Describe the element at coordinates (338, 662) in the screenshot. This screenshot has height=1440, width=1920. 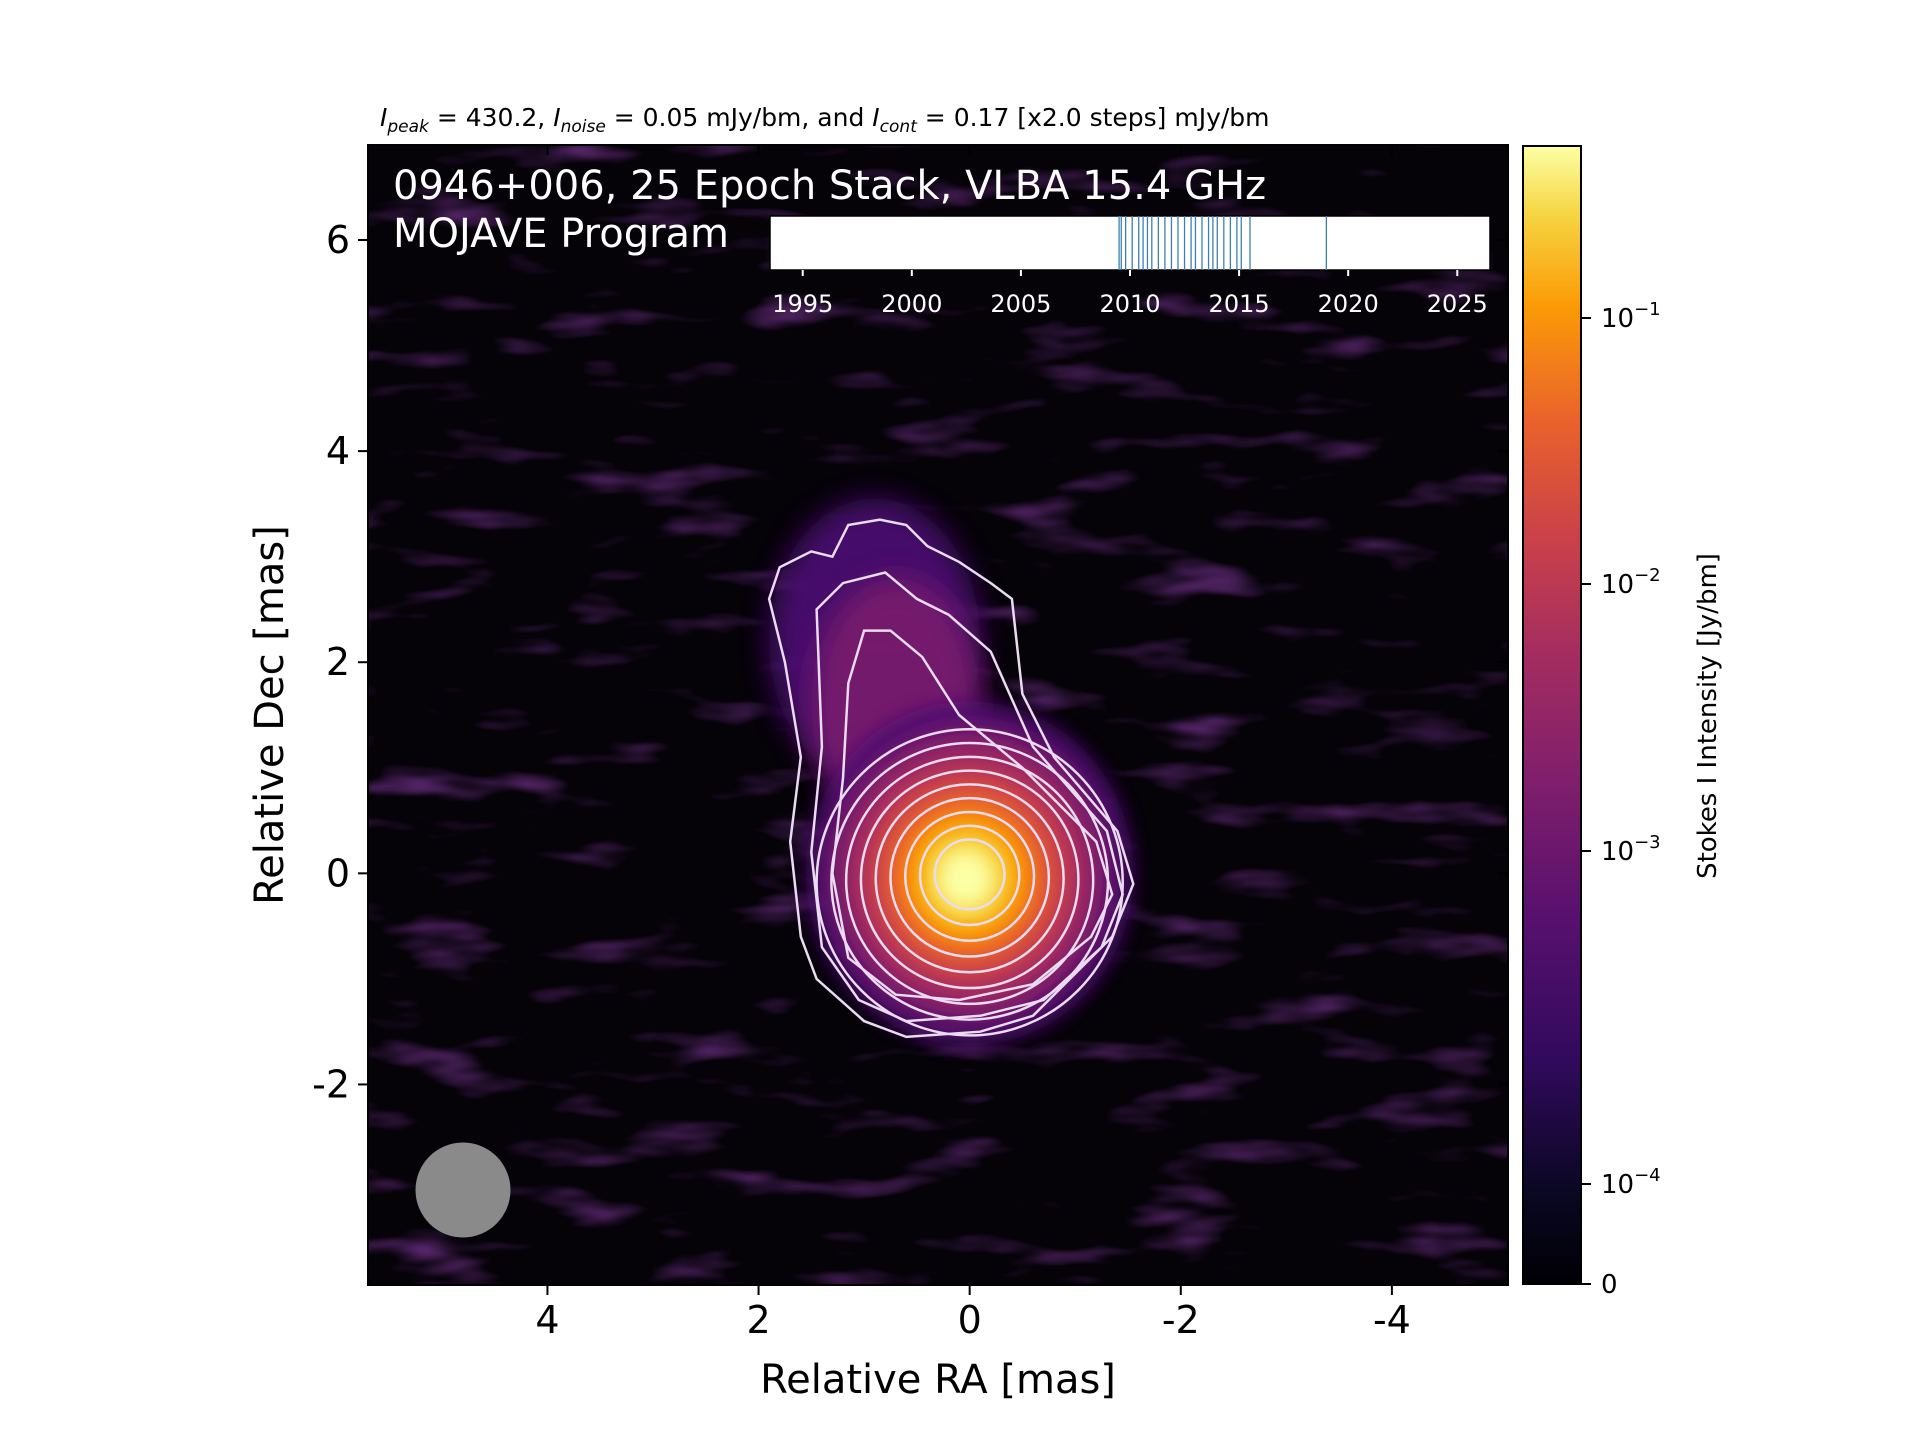
I see `y-tick-label: 2` at that location.